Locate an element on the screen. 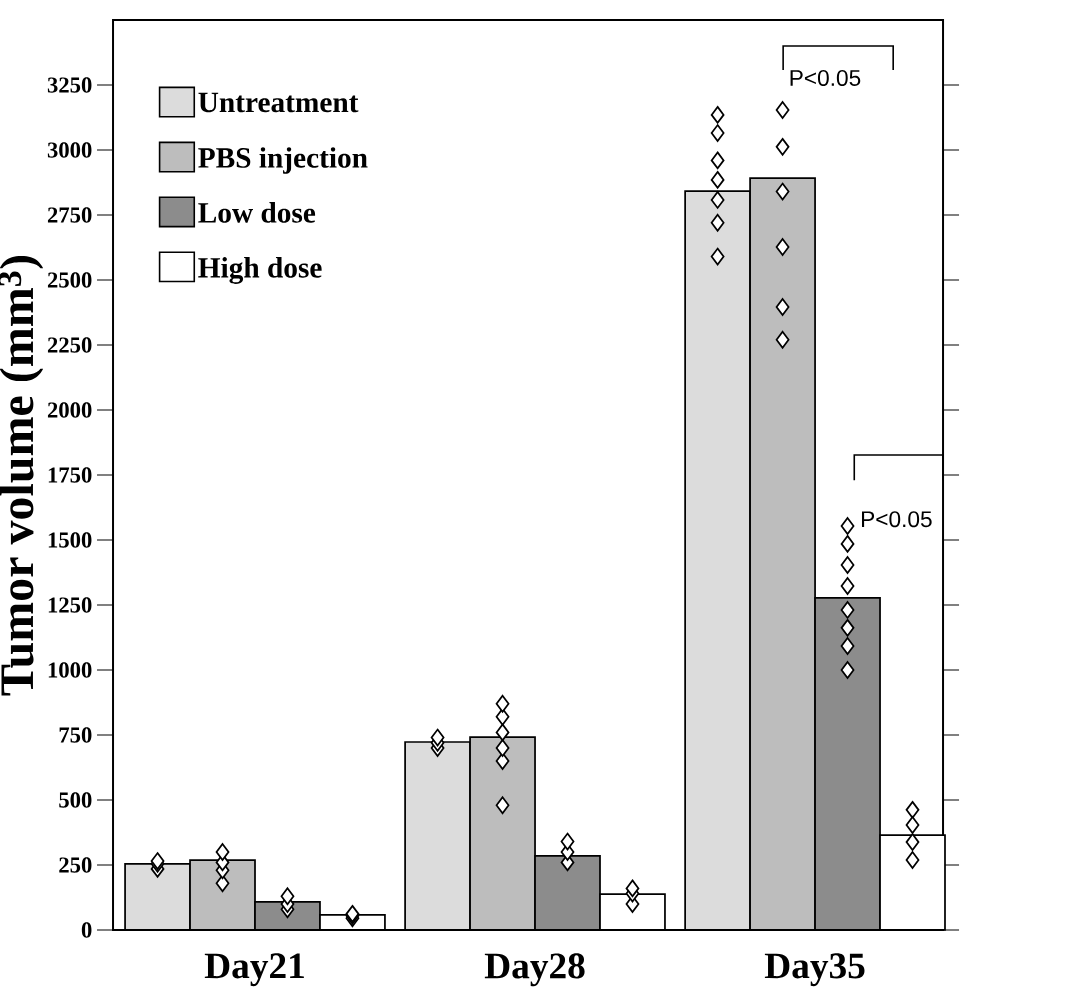 The image size is (1092, 994). y-tick-label: 2500 is located at coordinates (69, 280).